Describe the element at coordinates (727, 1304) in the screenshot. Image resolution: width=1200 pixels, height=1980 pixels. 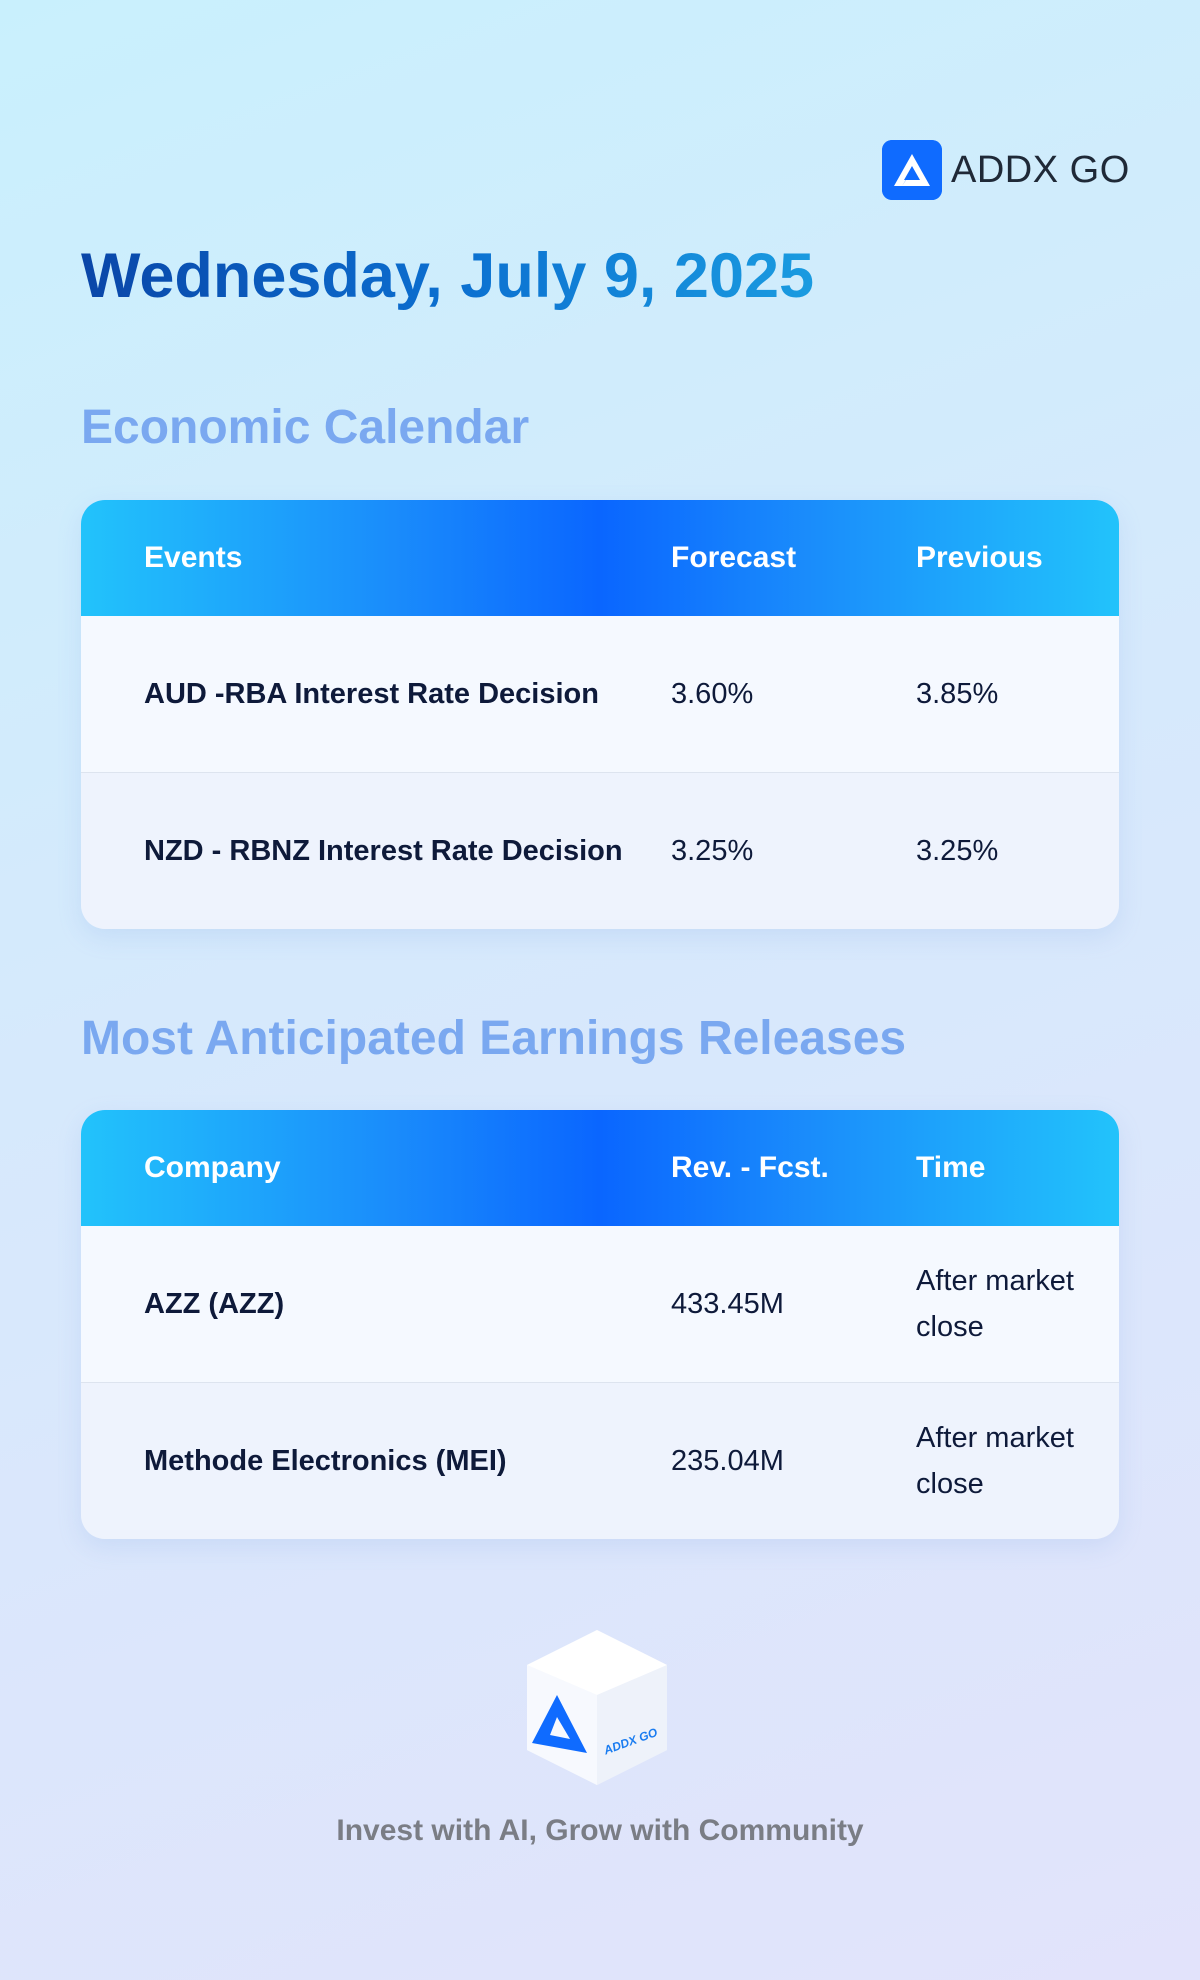
I see `table-cell: 433.45M` at that location.